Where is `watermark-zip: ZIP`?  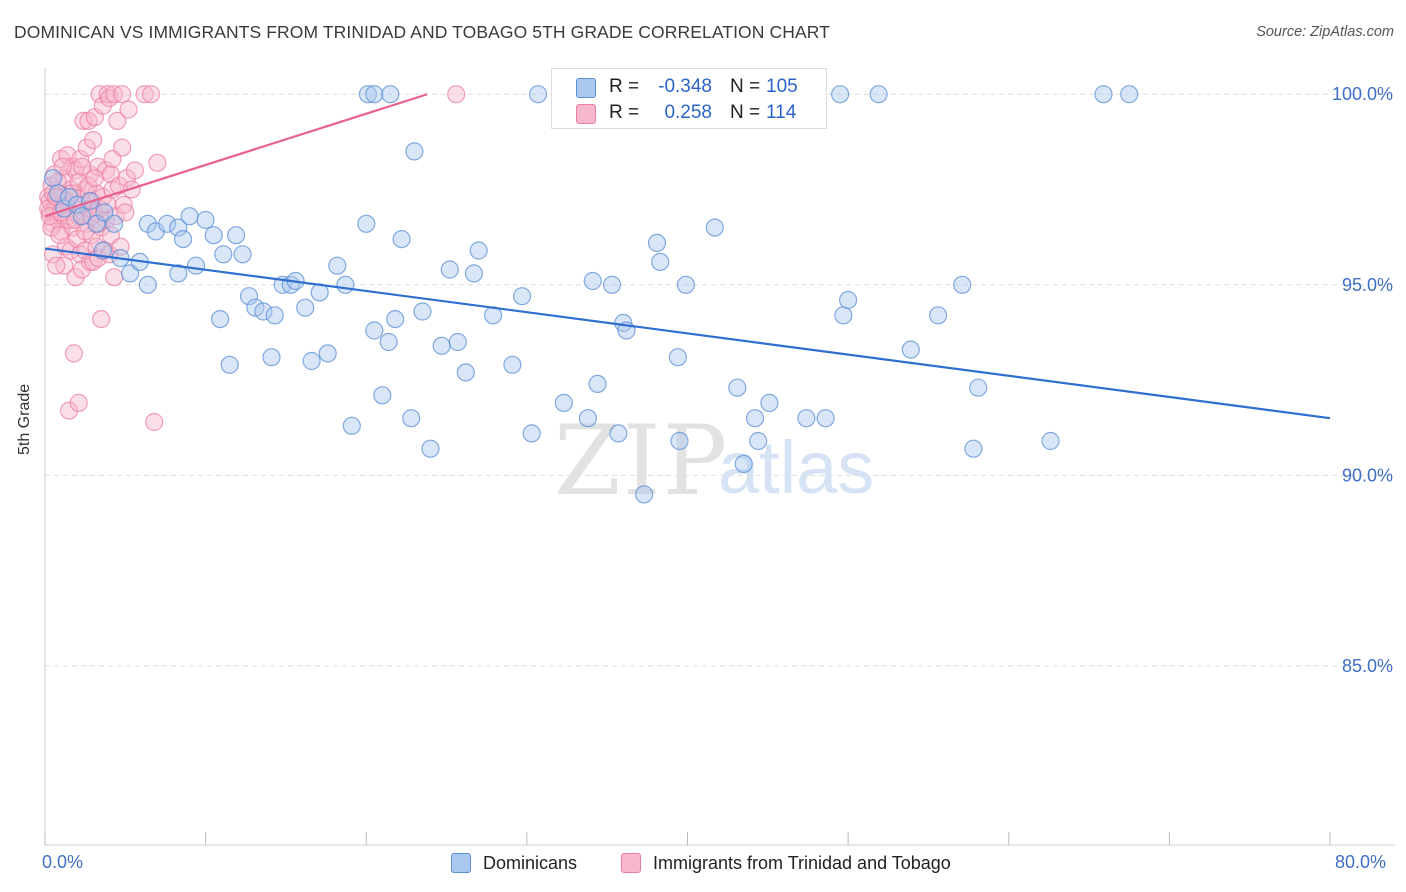 watermark-zip: ZIP is located at coordinates (642, 461).